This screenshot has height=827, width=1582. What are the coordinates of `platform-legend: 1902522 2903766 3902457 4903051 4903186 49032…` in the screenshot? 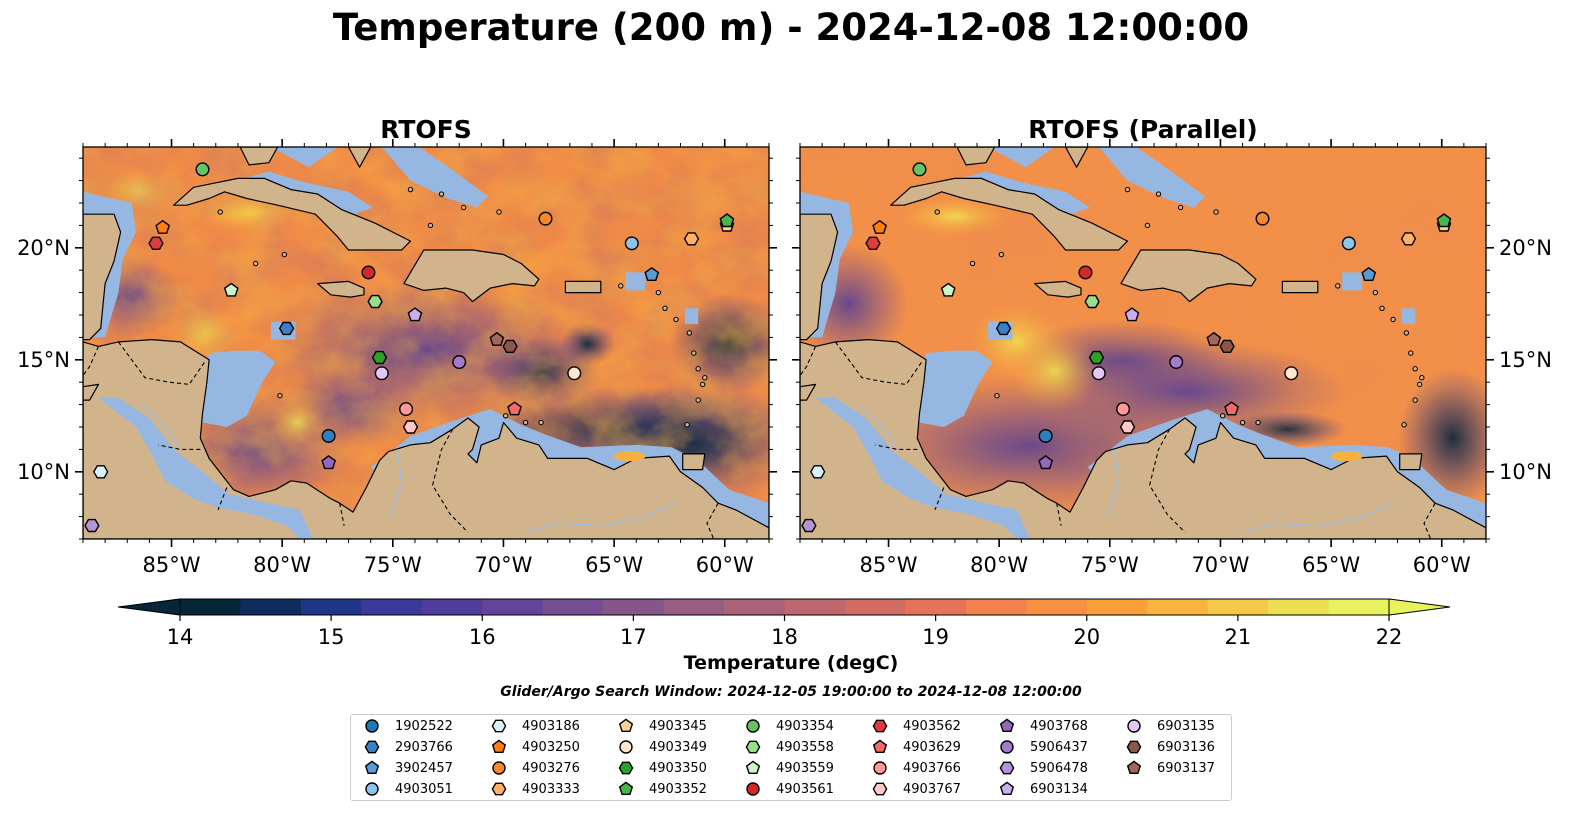 It's located at (791, 757).